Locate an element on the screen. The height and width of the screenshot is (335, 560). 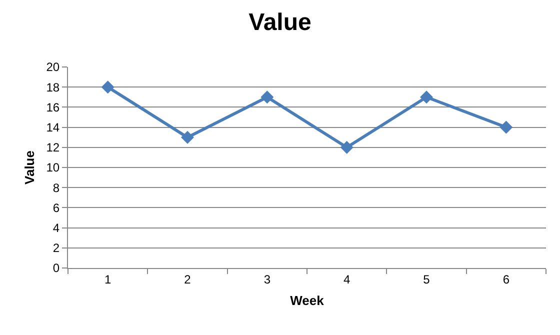
y-tick-label: 0 is located at coordinates (56, 268).